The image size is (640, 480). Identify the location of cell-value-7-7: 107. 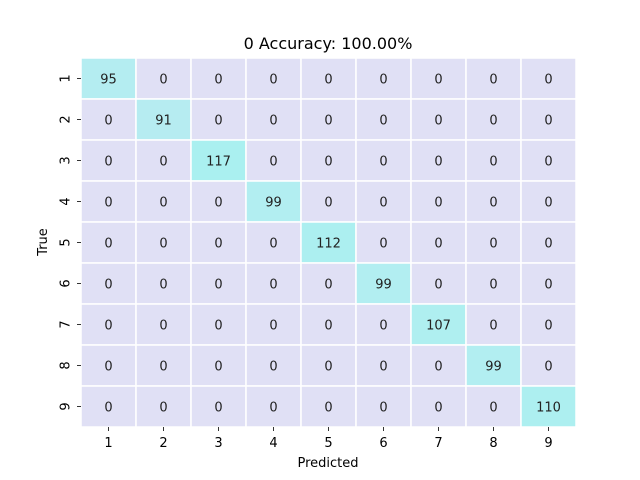
(438, 326).